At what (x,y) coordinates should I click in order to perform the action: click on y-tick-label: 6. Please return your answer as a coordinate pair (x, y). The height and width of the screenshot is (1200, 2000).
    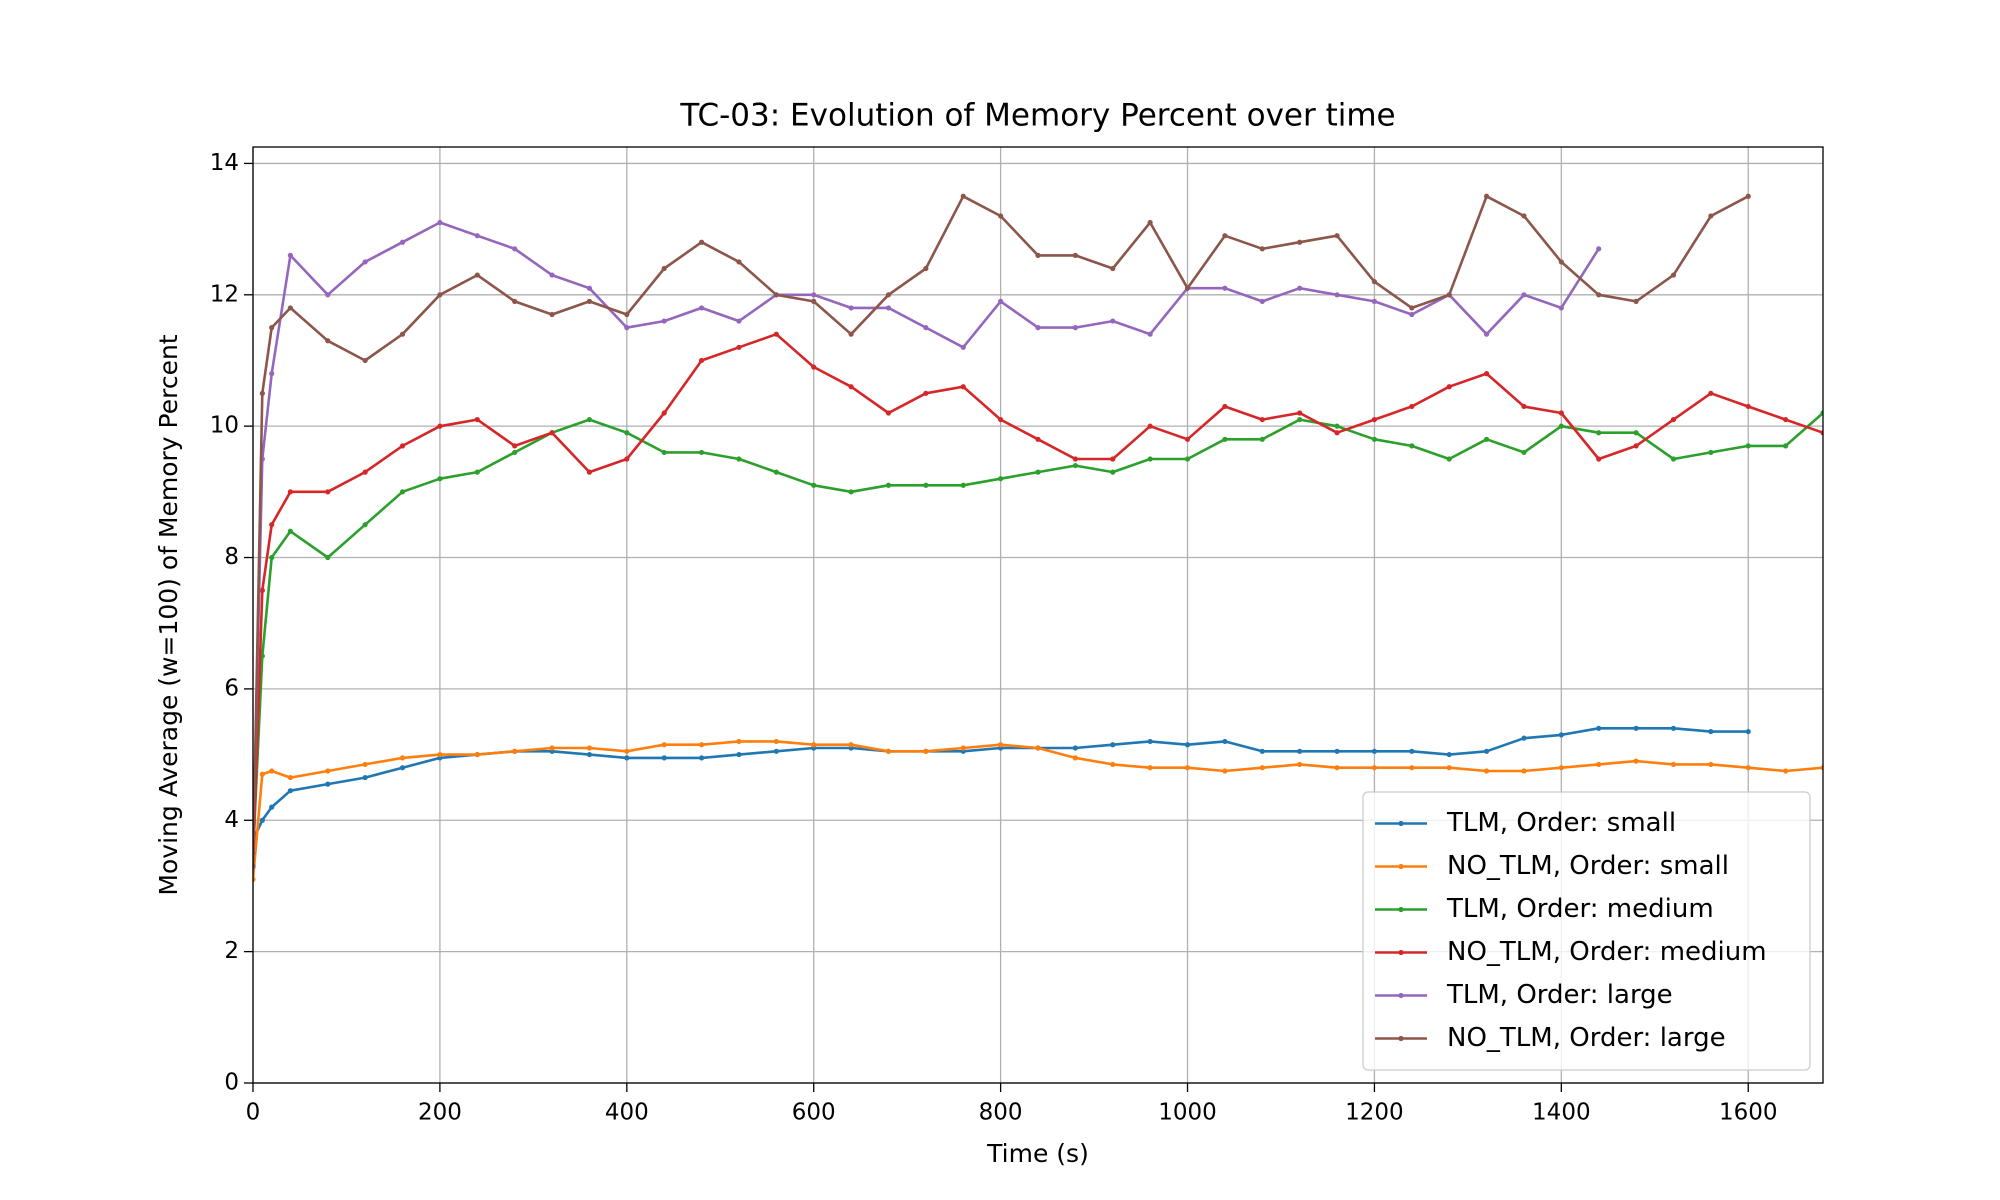
    Looking at the image, I should click on (231, 688).